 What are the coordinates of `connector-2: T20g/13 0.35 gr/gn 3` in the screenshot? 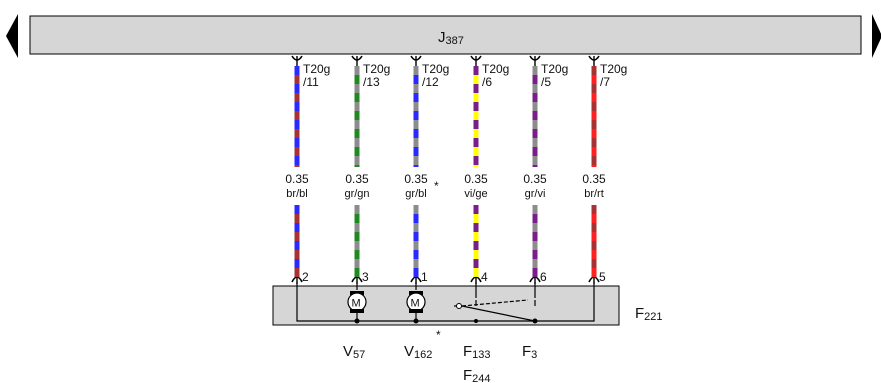 It's located at (367, 169).